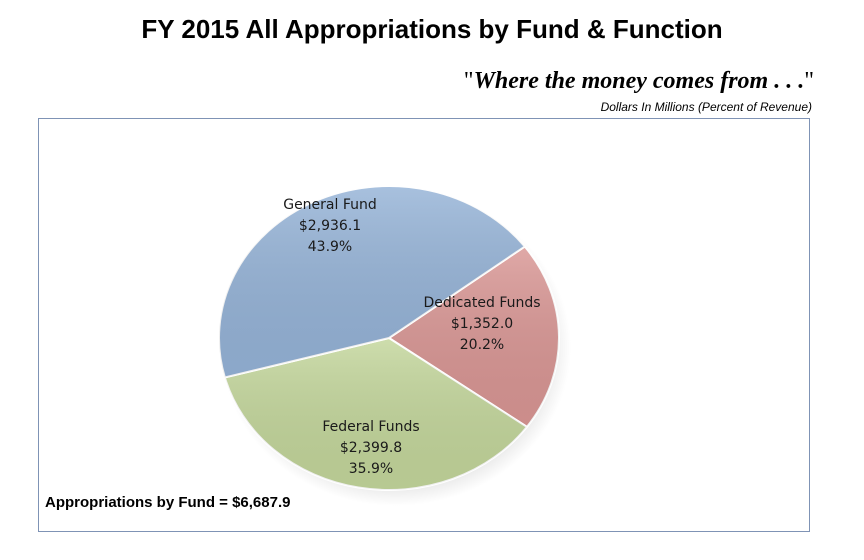  What do you see at coordinates (330, 226) in the screenshot?
I see `slice-label-value: $2,936.1` at bounding box center [330, 226].